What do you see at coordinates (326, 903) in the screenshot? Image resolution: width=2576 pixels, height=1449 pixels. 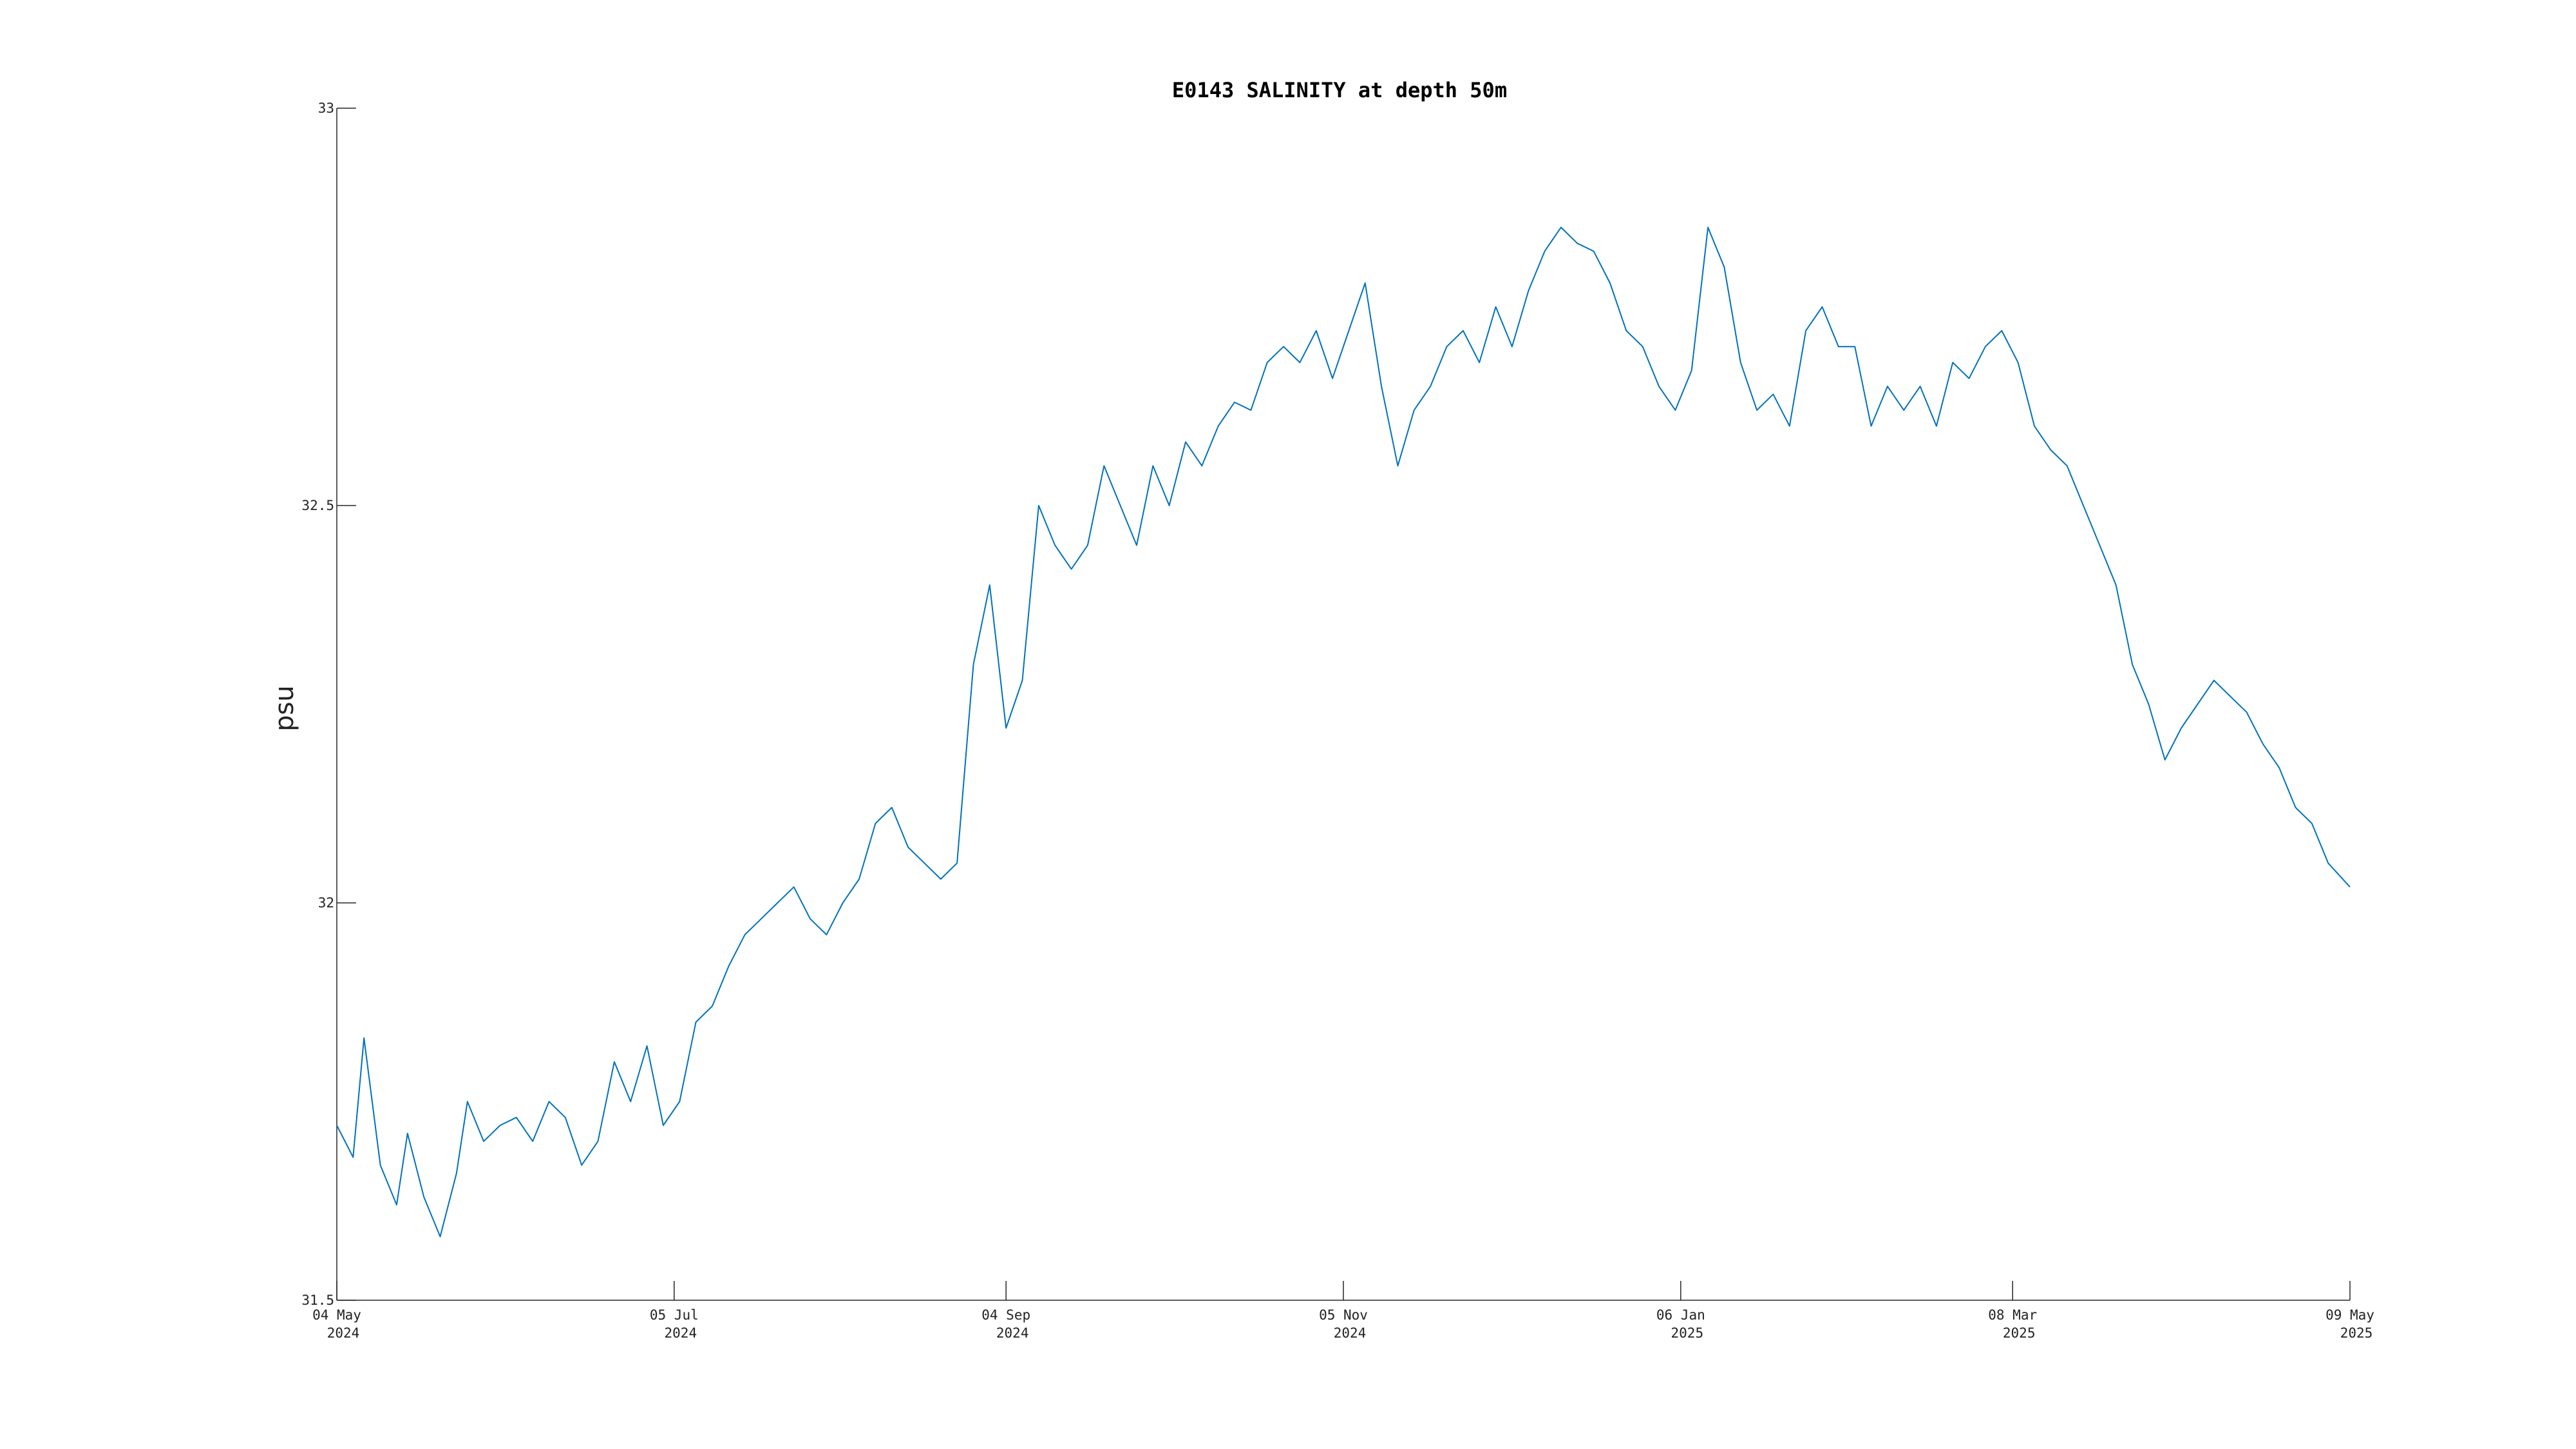 I see `y-tick-label: 32` at bounding box center [326, 903].